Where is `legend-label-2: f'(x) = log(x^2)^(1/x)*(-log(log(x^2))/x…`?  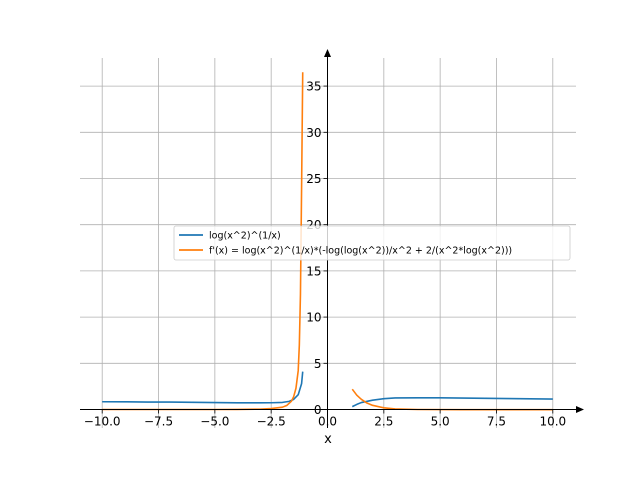
legend-label-2: f'(x) = log(x^2)^(1/x)*(-log(log(x^2))/x… is located at coordinates (360, 251).